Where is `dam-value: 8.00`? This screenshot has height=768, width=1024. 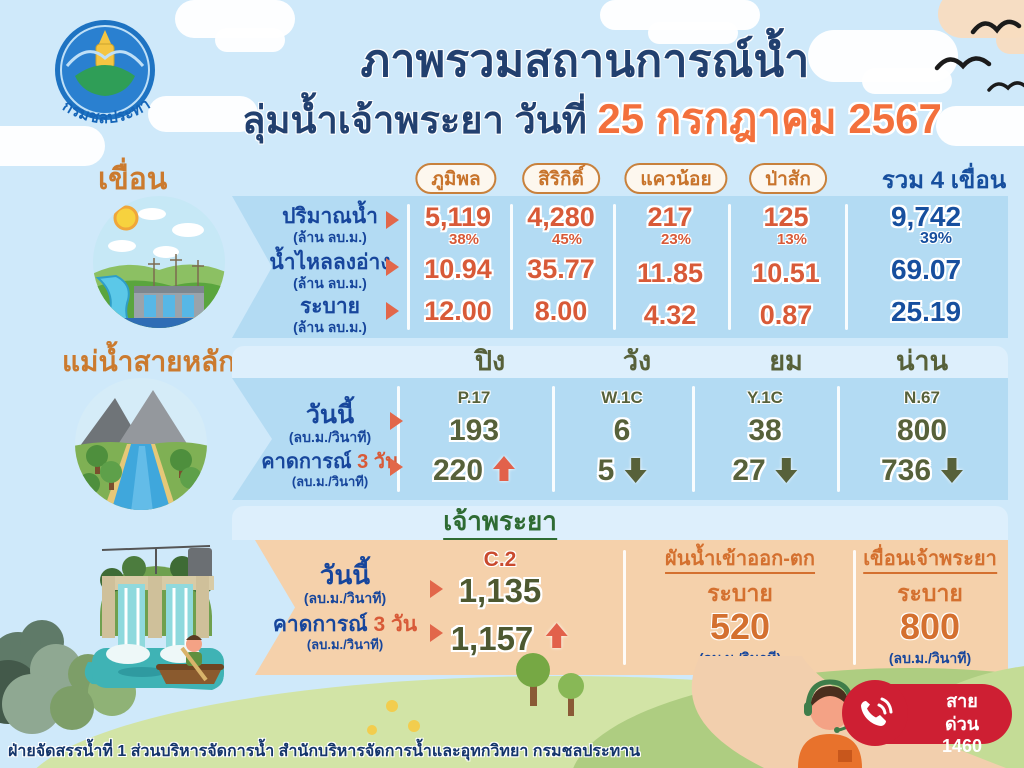 dam-value: 8.00 is located at coordinates (561, 311).